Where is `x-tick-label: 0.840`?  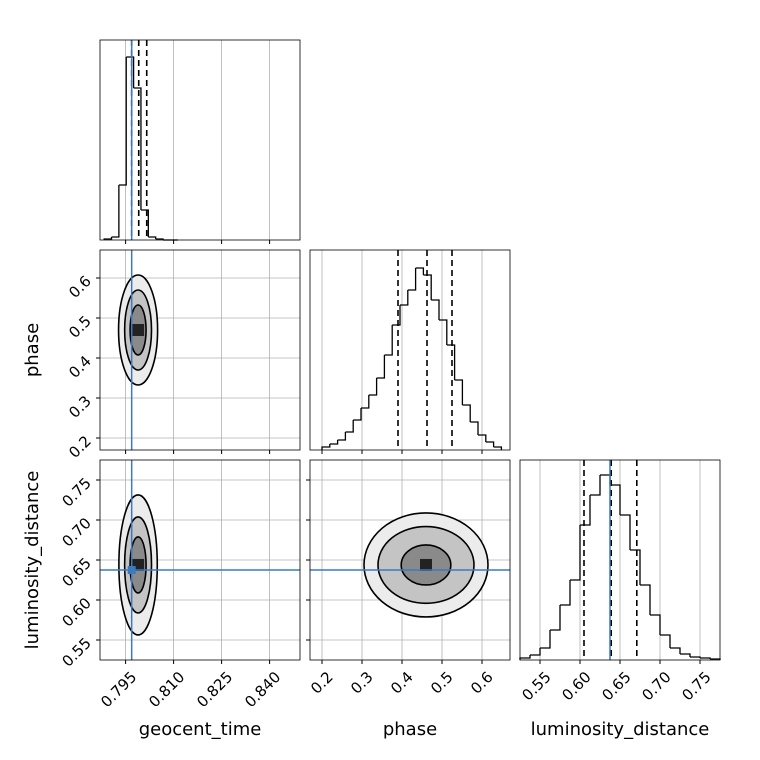
x-tick-label: 0.840 is located at coordinates (262, 689).